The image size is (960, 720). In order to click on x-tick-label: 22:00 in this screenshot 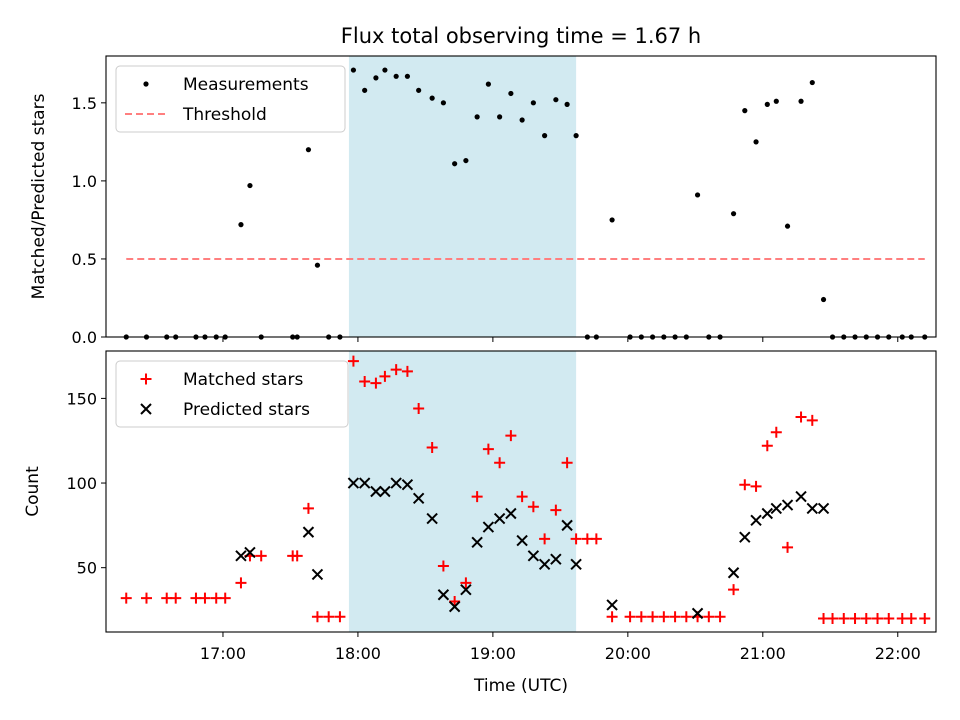, I will do `click(898, 653)`.